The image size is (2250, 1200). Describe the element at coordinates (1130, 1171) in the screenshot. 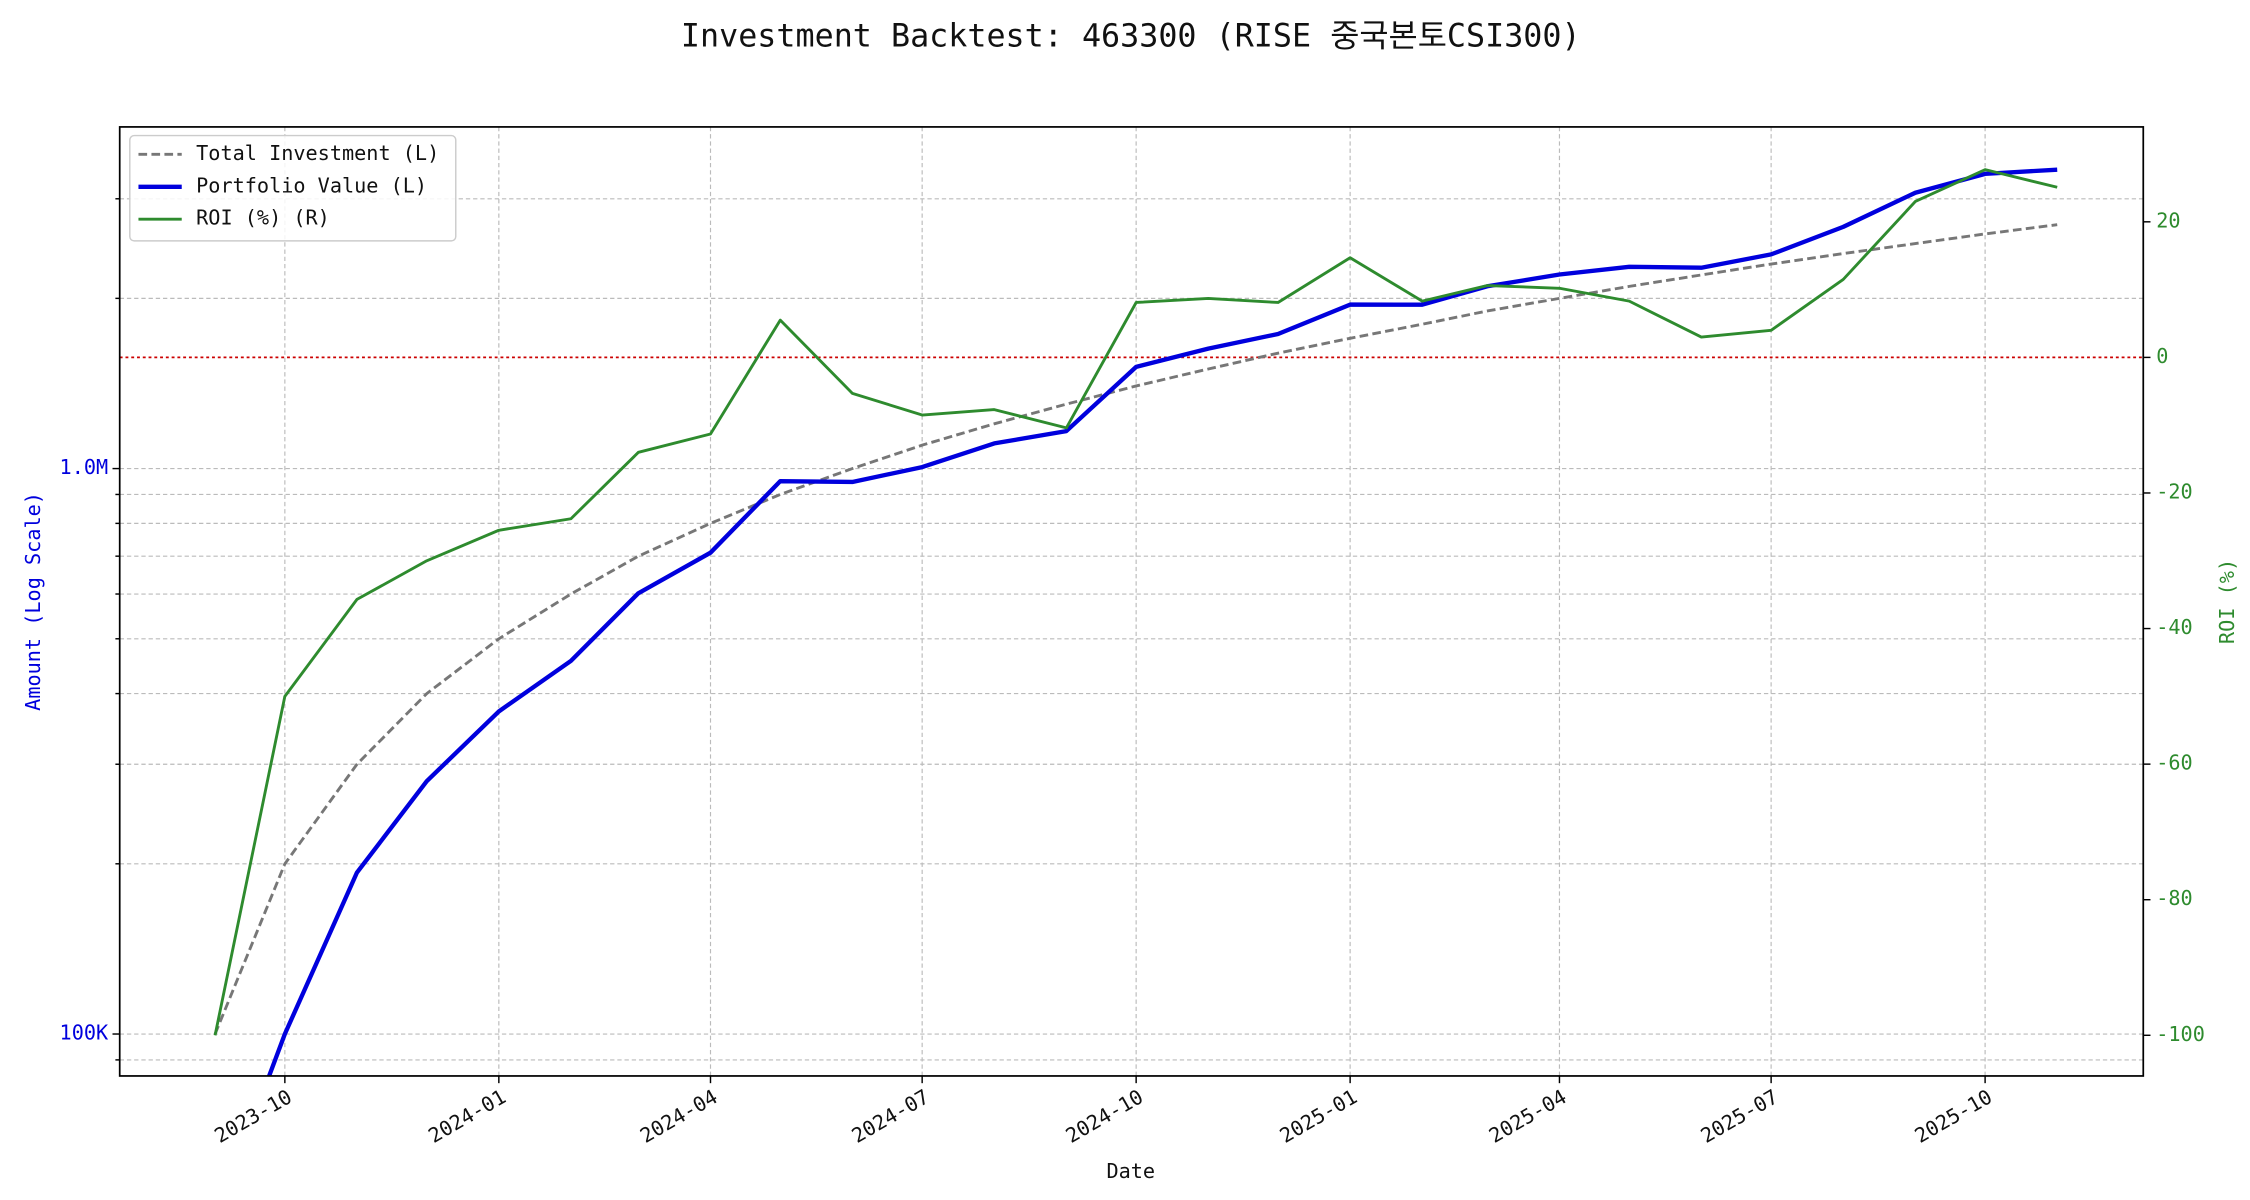

I see `x-axis-label: Date` at that location.